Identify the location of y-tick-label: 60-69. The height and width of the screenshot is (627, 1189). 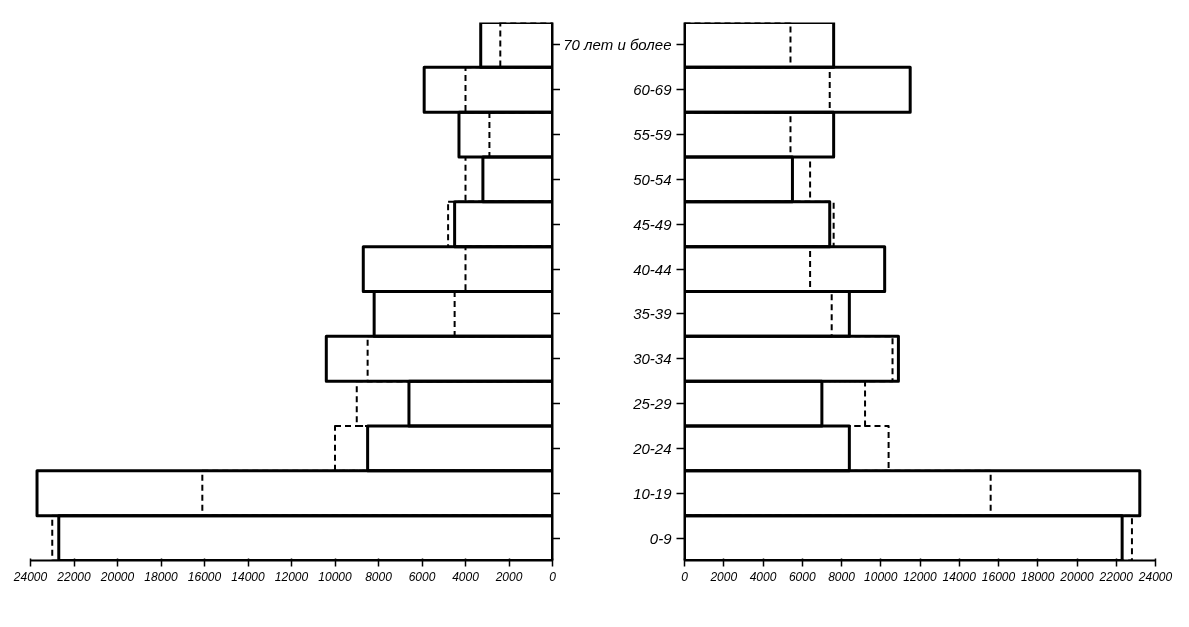
(653, 90).